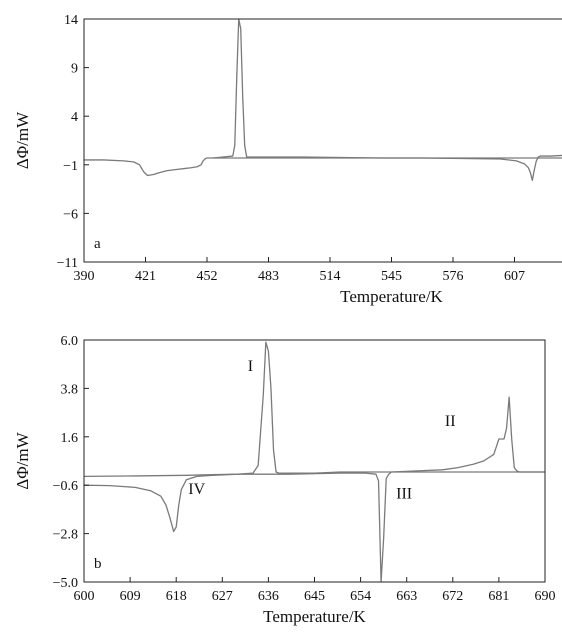 The width and height of the screenshot is (562, 636). I want to click on panel-b-y-tick-label: 3.8, so click(70, 389).